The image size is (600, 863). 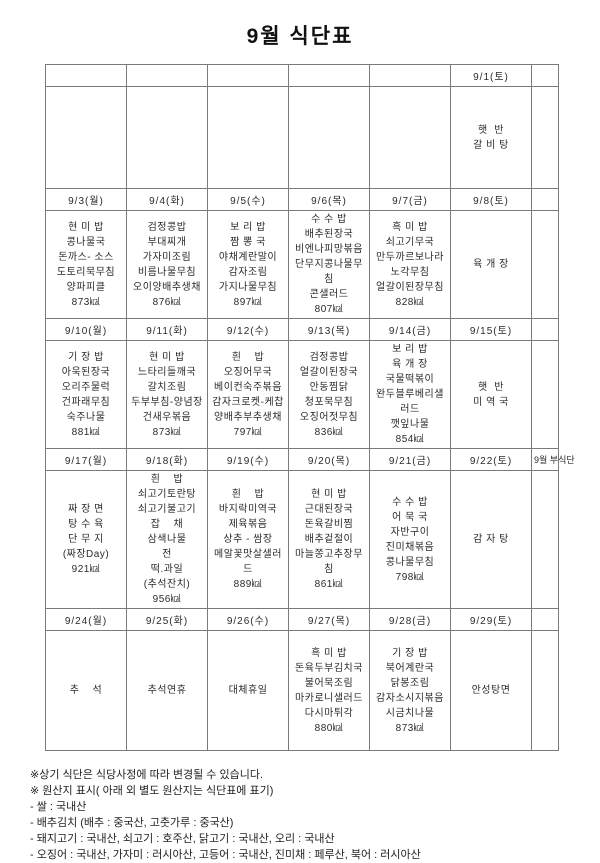 I want to click on date-cell: 9/6(목), so click(x=329, y=199).